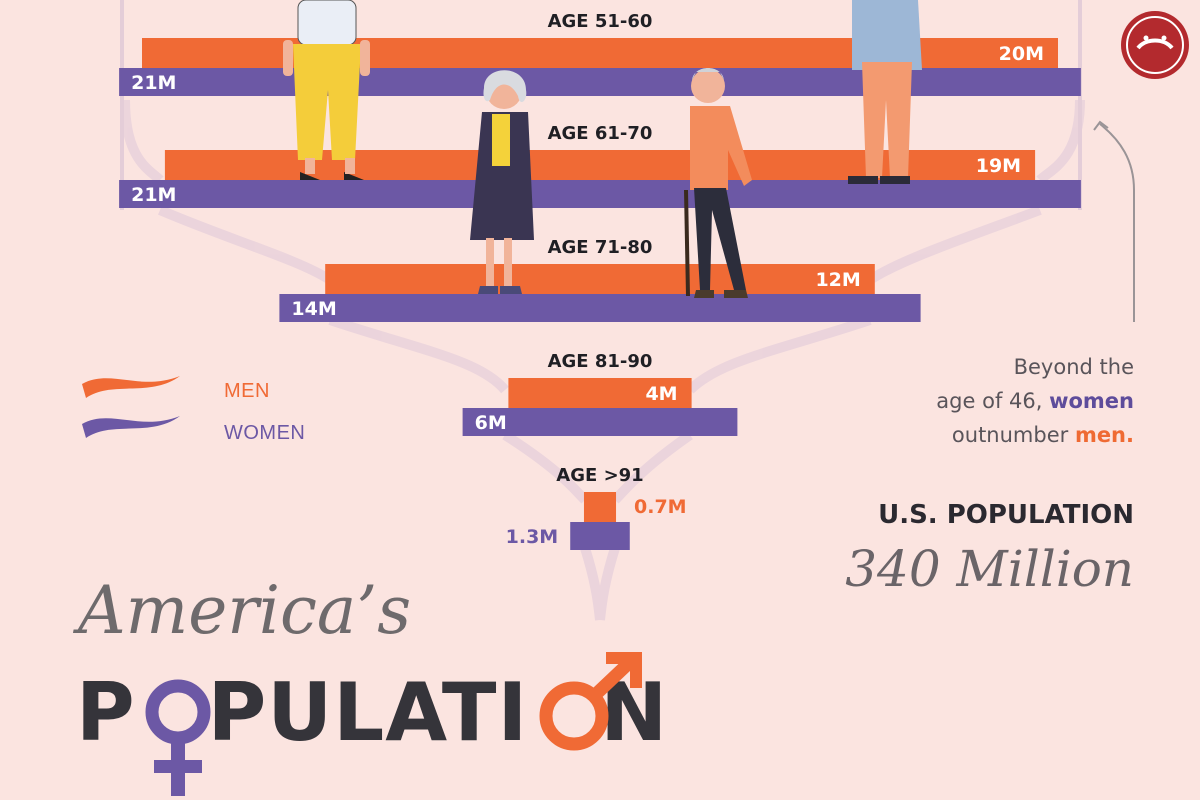  Describe the element at coordinates (661, 394) in the screenshot. I see `men-value-label-3: 4M` at that location.